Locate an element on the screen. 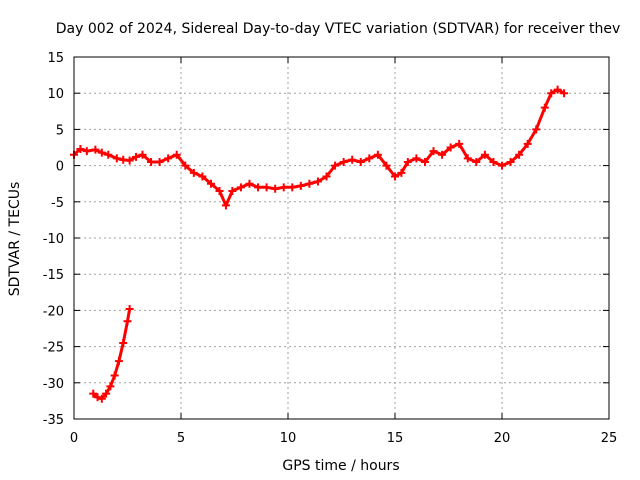 This screenshot has height=480, width=640. x-tick-label: 20 is located at coordinates (502, 438).